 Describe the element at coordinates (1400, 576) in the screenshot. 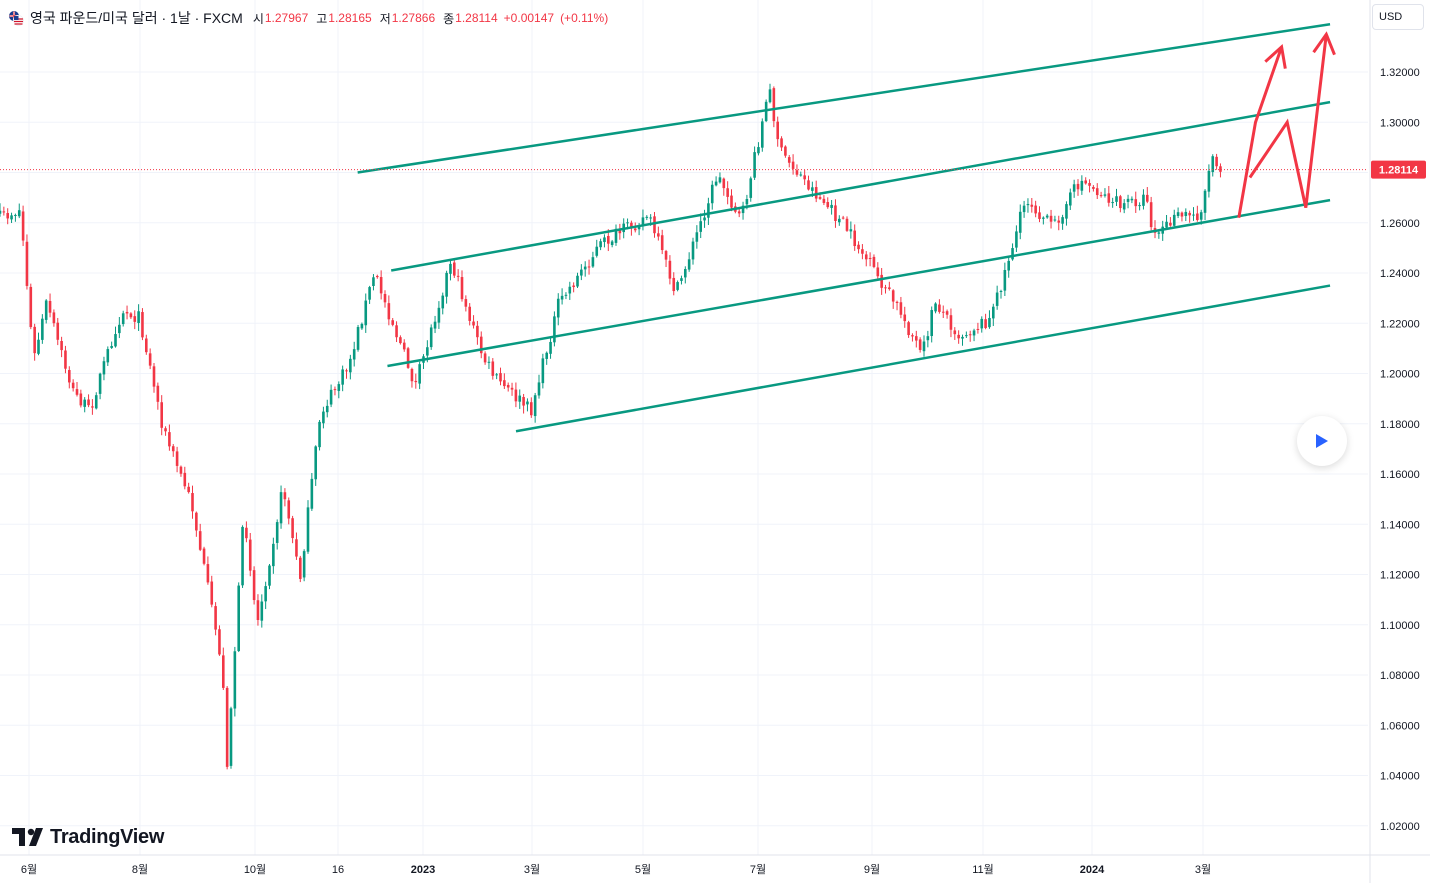

I see `y-tick-label: 1.12000` at that location.